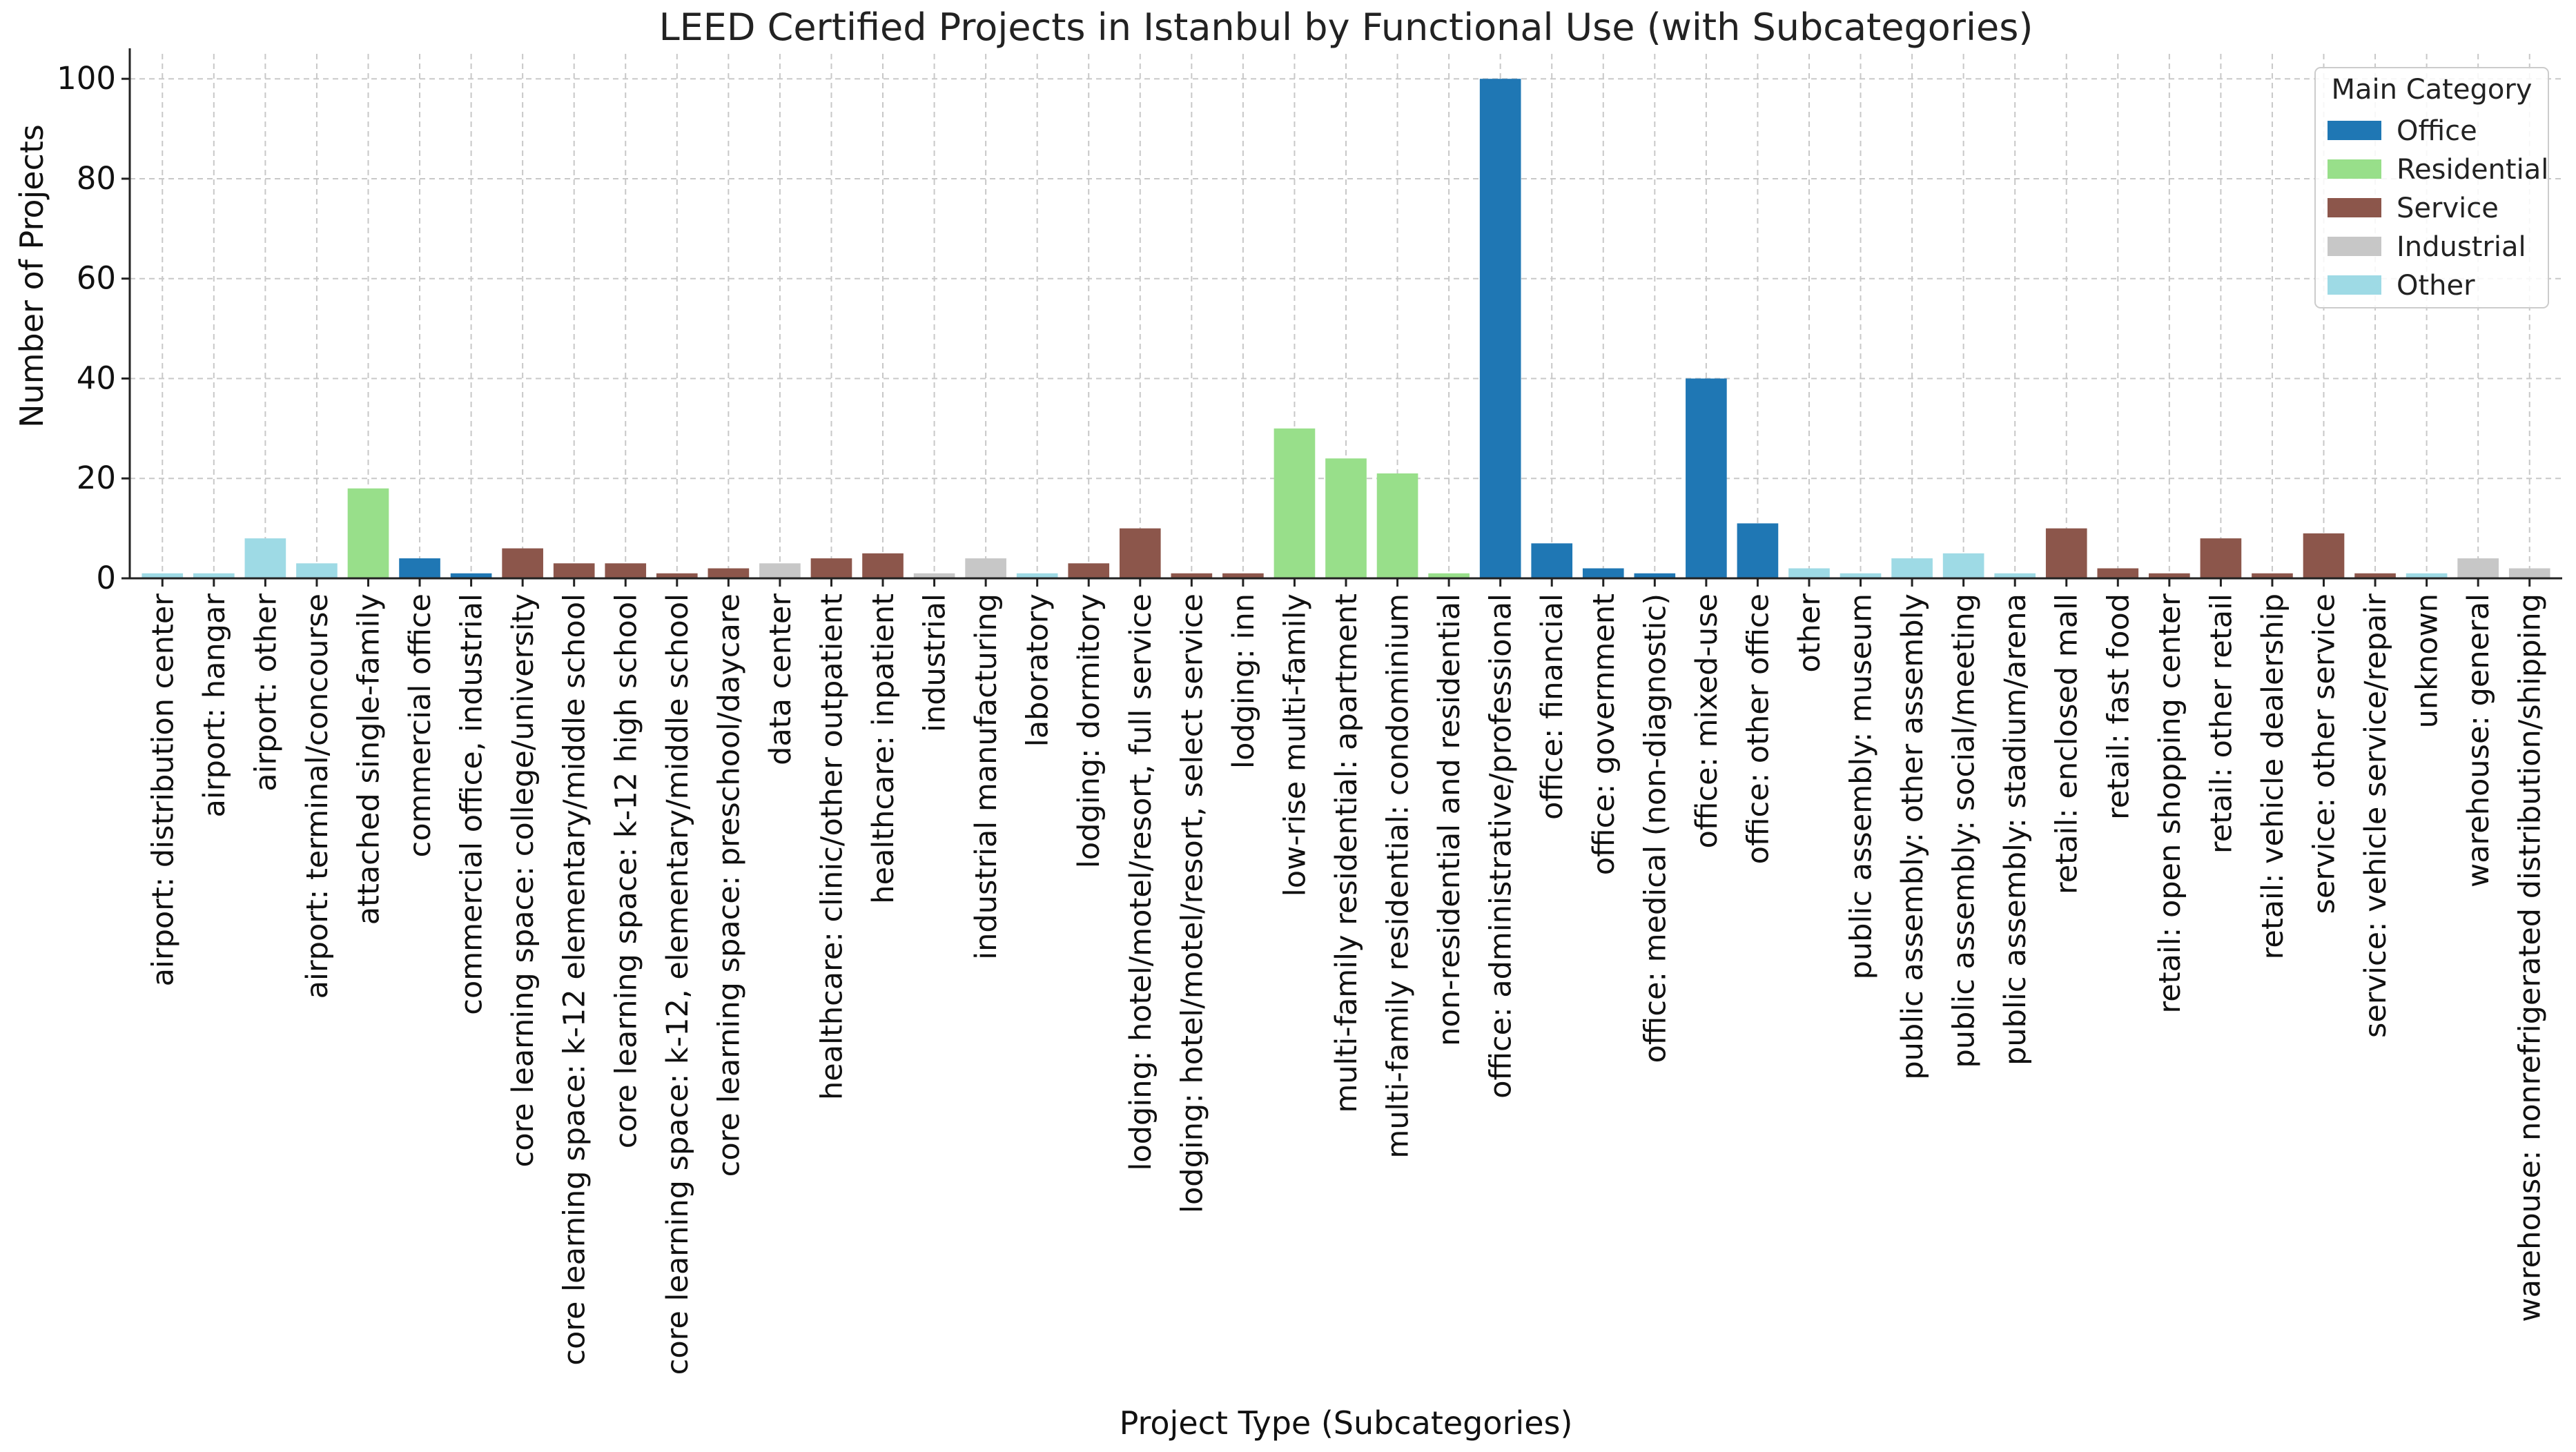 This screenshot has width=2576, height=1452. What do you see at coordinates (626, 870) in the screenshot?
I see `x-tick-label: core learning space: k-12 high school` at bounding box center [626, 870].